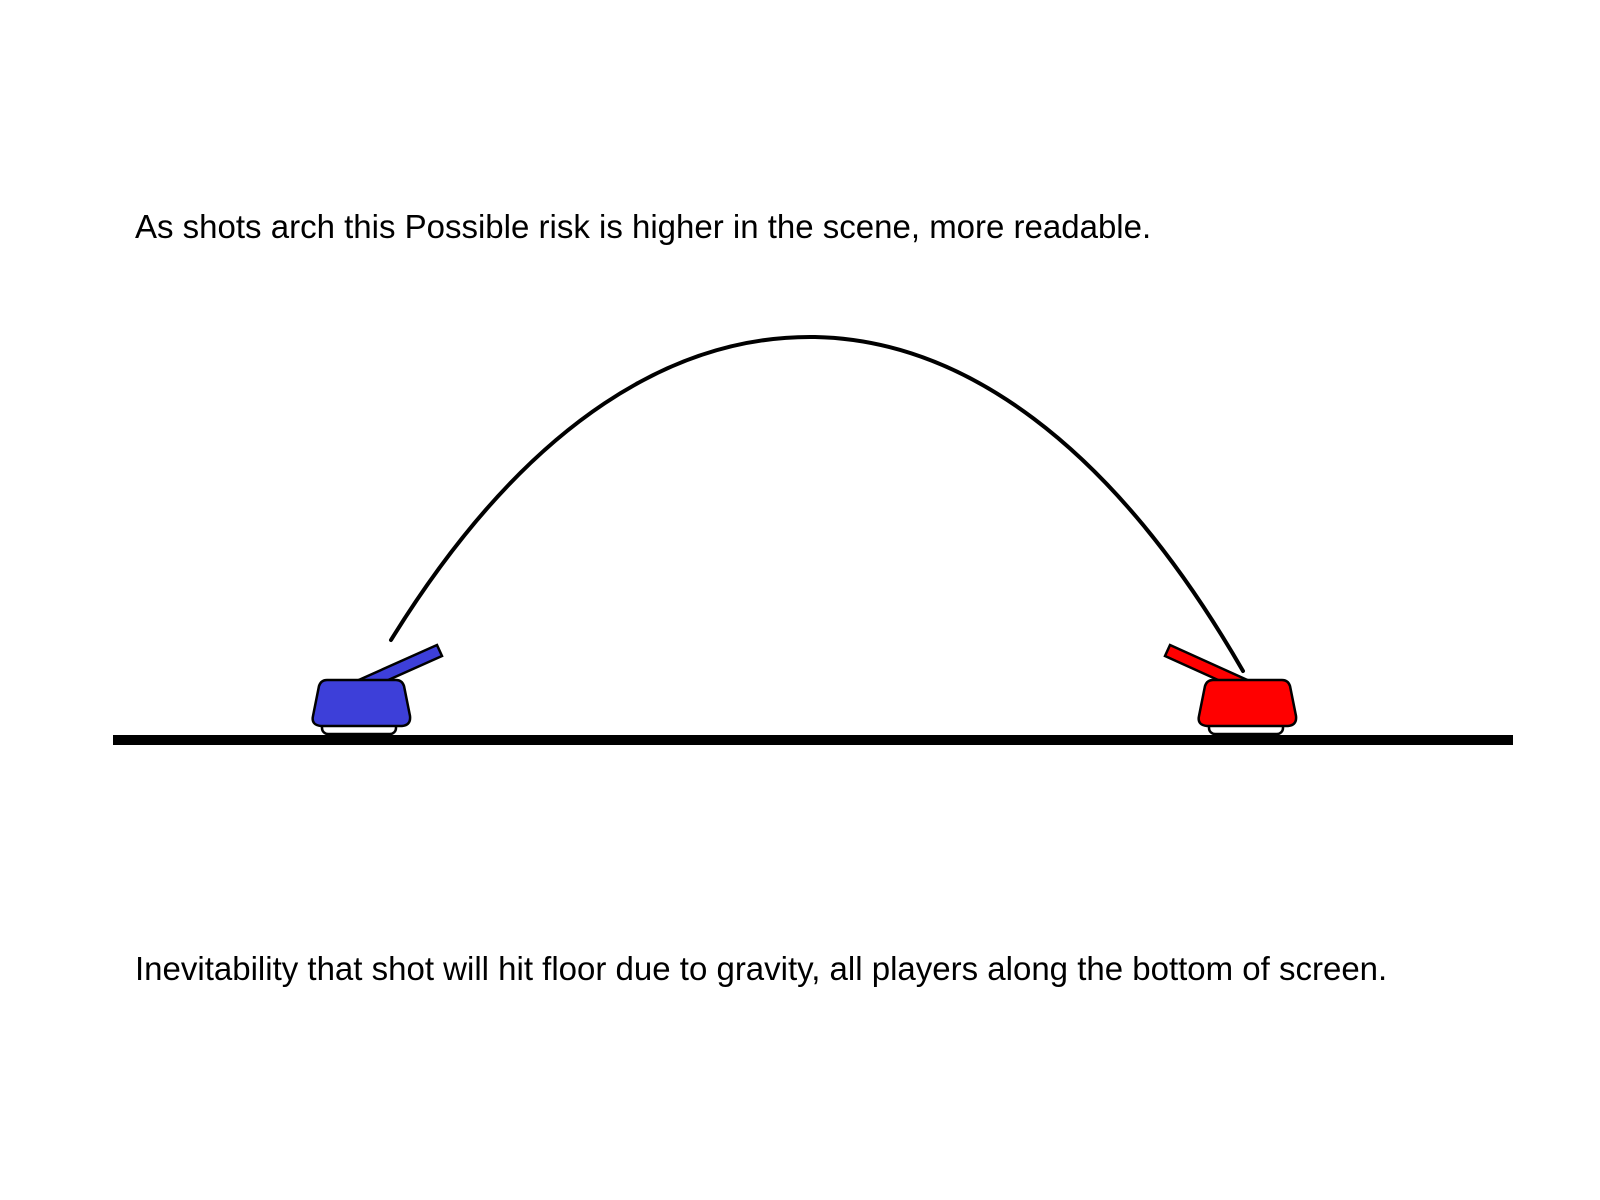 This screenshot has width=1600, height=1200. I want to click on blue-tank, so click(377, 689).